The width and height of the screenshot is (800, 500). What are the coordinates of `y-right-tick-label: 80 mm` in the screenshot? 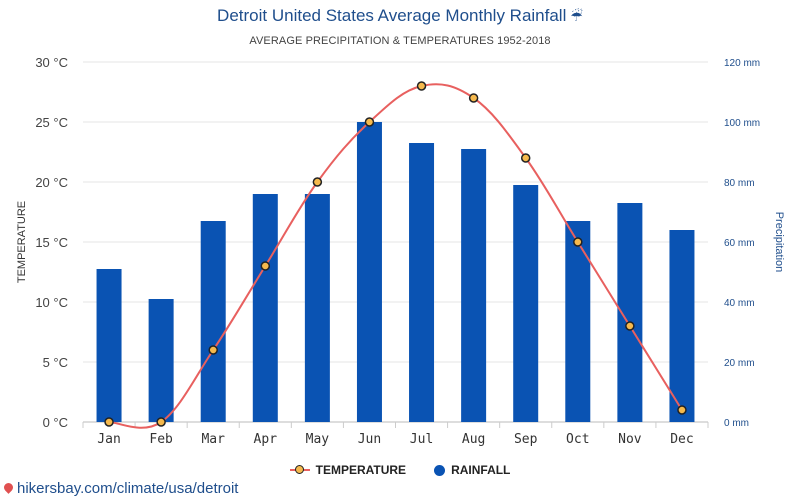 It's located at (739, 183).